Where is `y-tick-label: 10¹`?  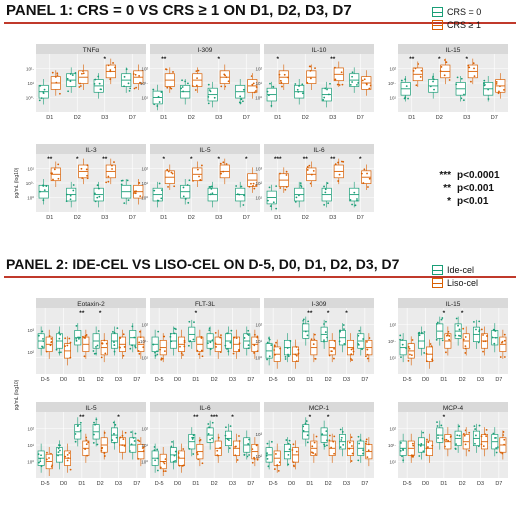 y-tick-label: 10¹ is located at coordinates (144, 183).